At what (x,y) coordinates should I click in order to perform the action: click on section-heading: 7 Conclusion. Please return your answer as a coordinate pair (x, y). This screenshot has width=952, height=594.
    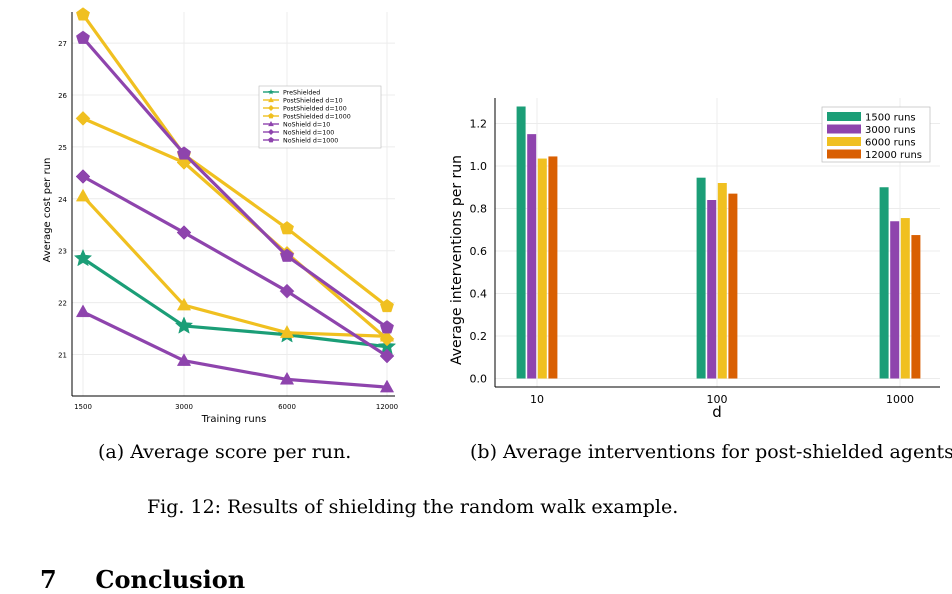
    Looking at the image, I should click on (142, 579).